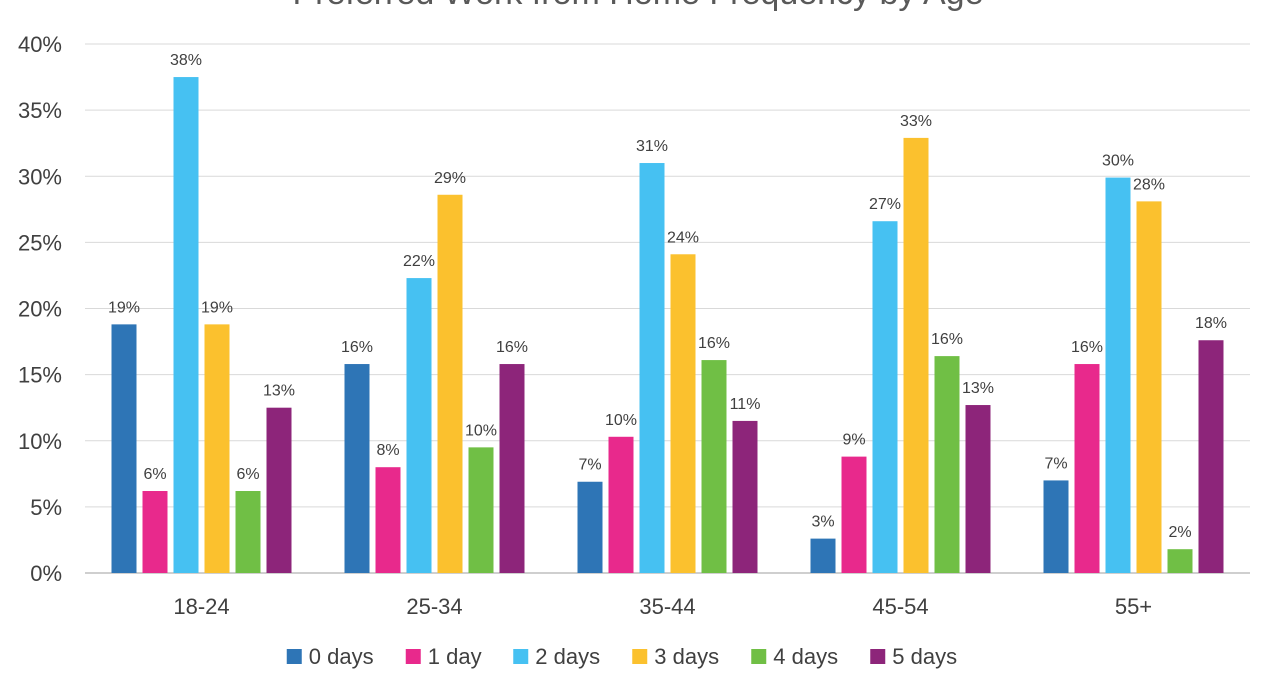  I want to click on data-label: 24%, so click(683, 237).